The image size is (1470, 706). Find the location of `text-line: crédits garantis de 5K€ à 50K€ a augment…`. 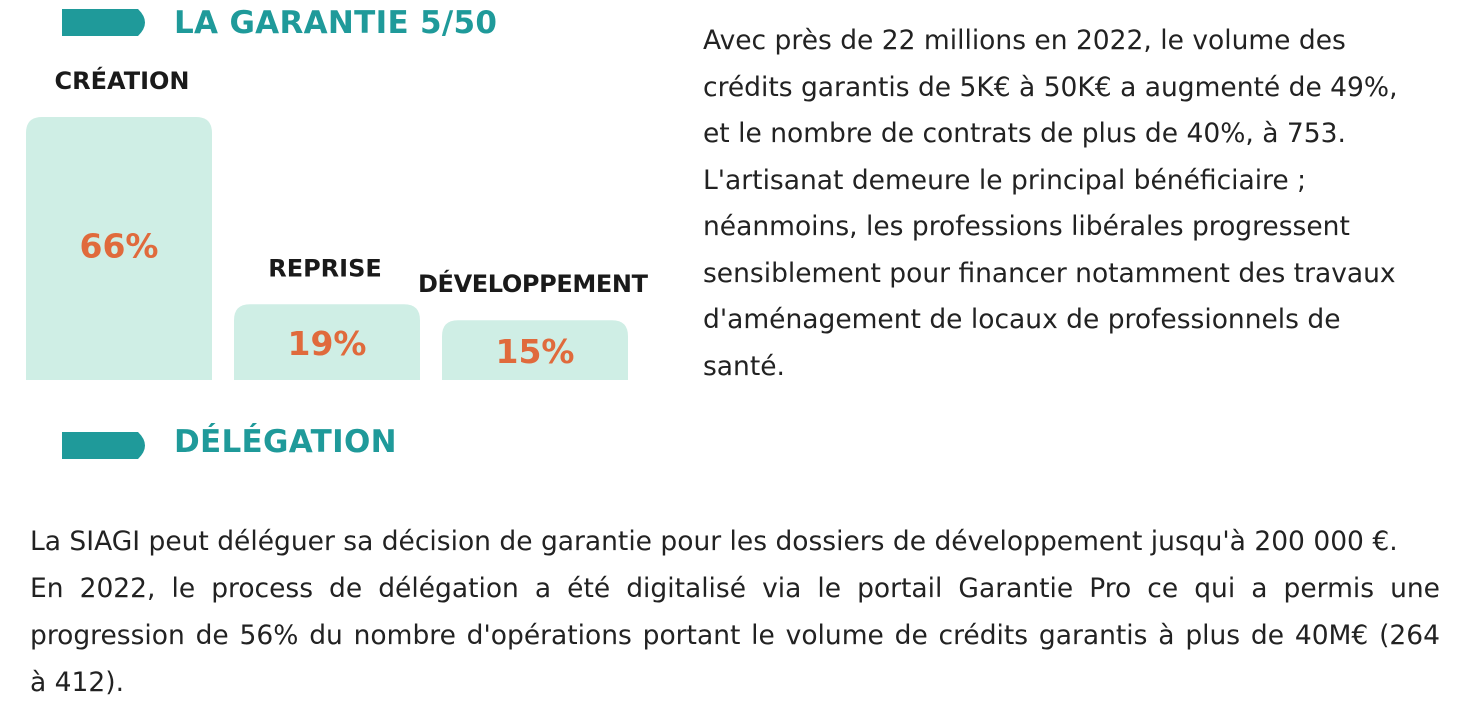

text-line: crédits garantis de 5K€ à 50K€ a augment… is located at coordinates (1050, 87).